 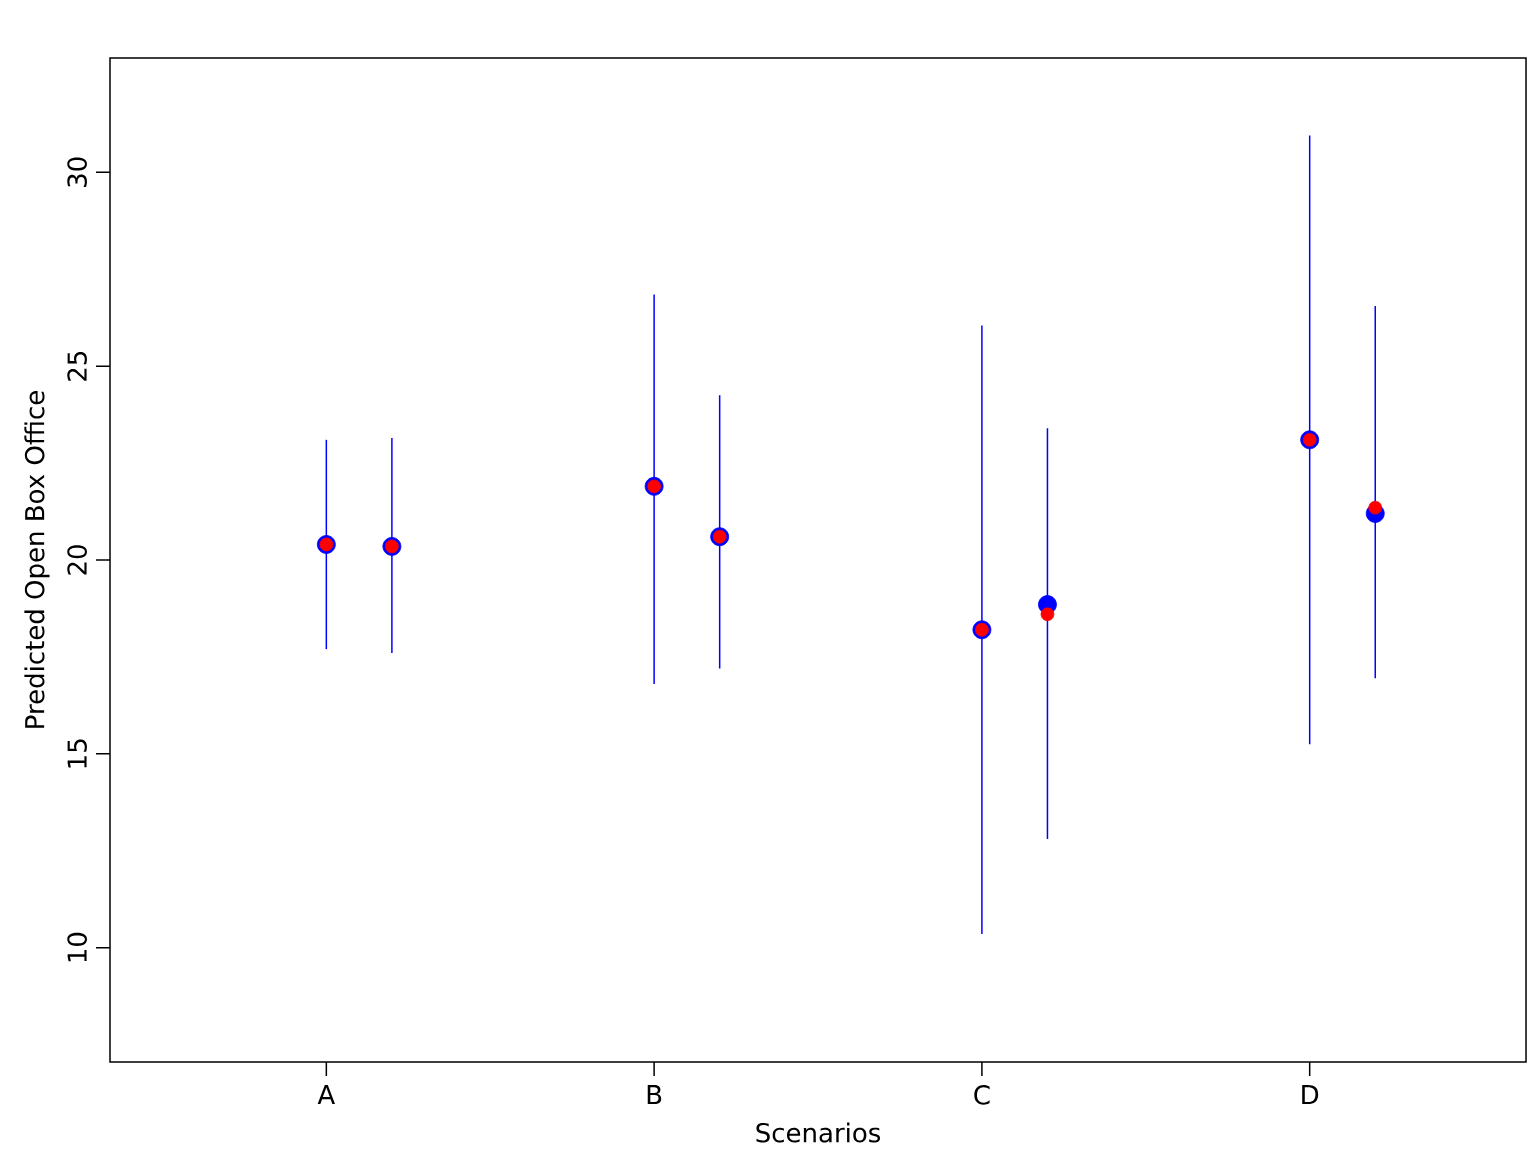 I want to click on y-tick-label: 15, so click(x=77, y=753).